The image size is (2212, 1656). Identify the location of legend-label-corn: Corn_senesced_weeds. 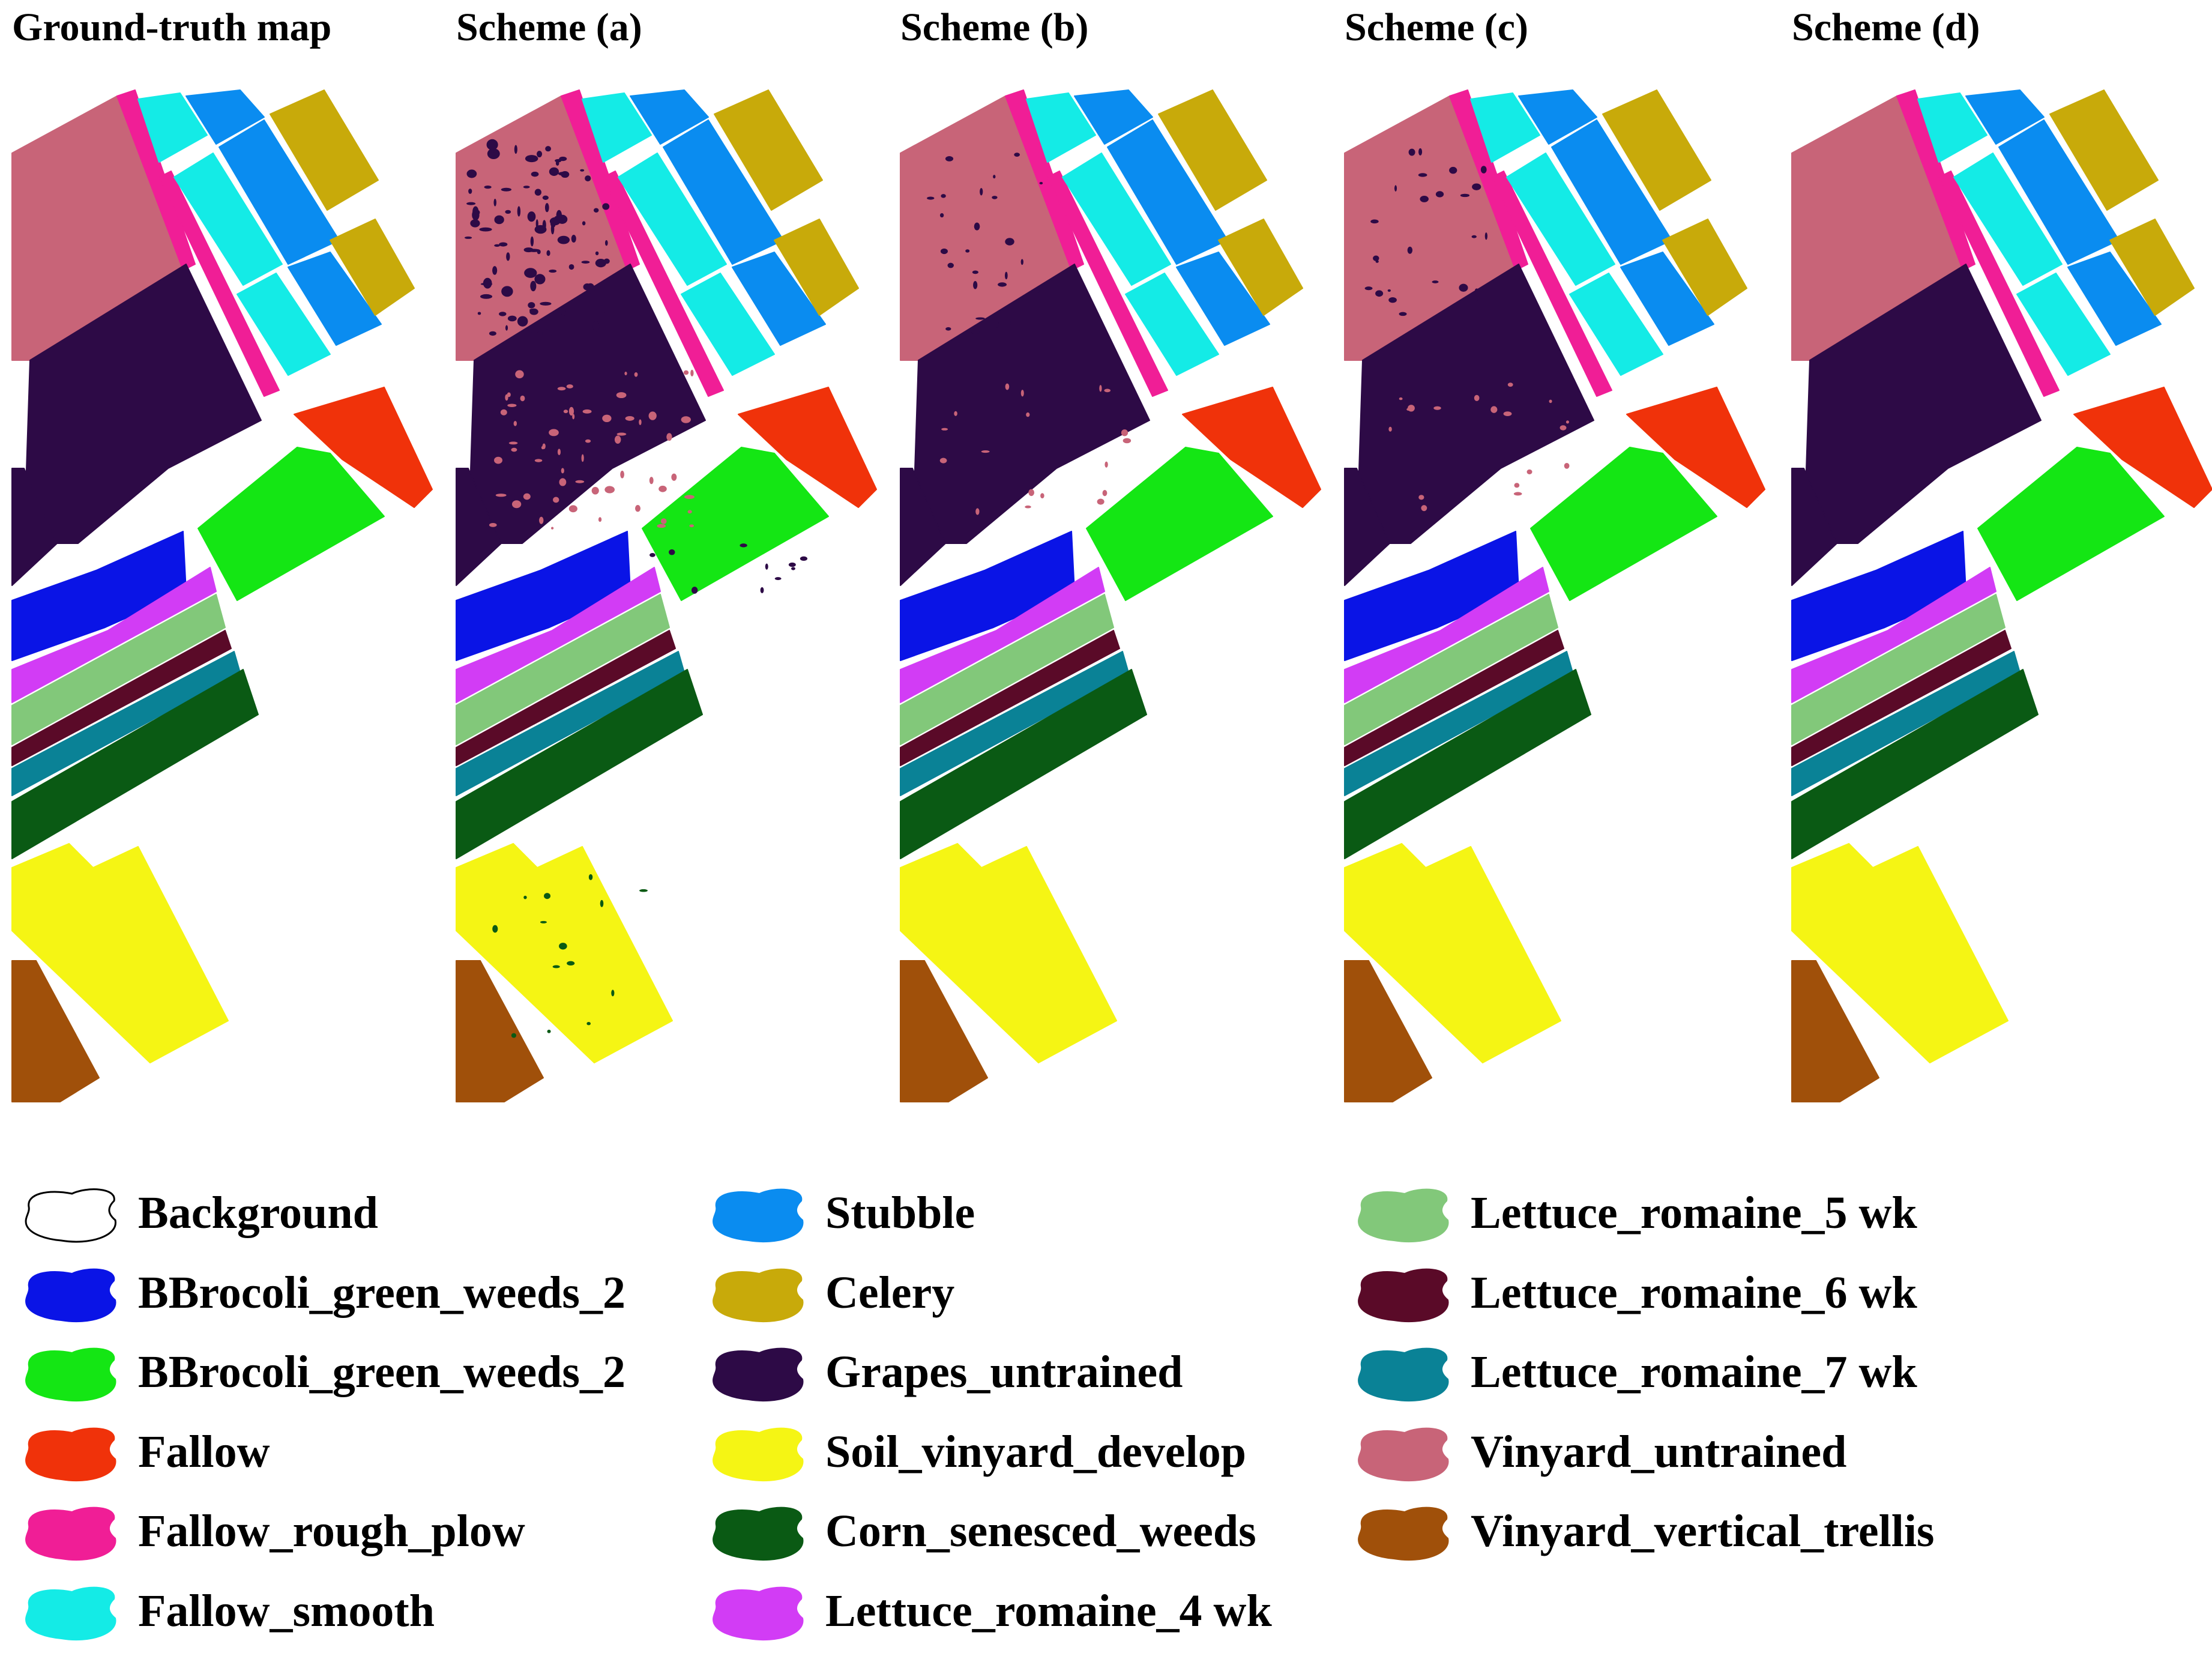
(1040, 1531).